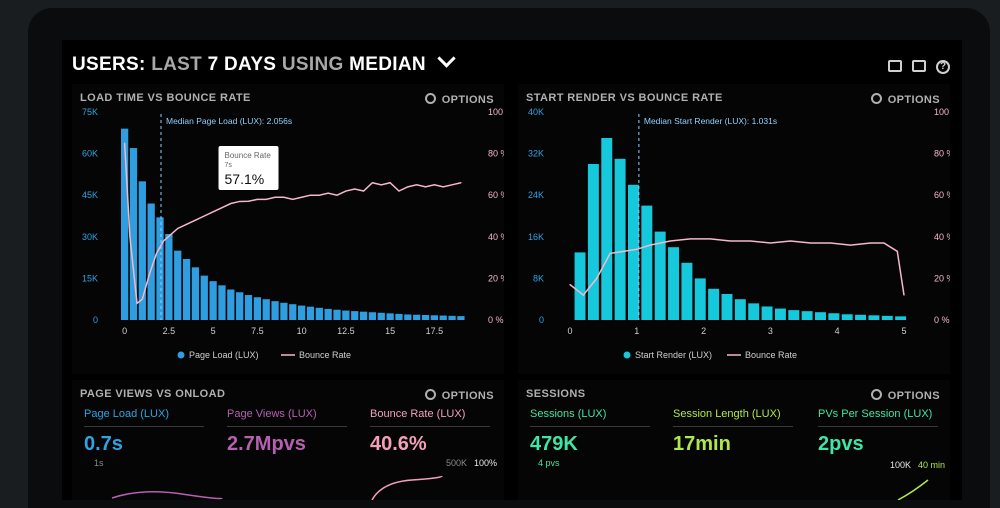 This screenshot has height=508, width=1000. I want to click on metric-value: 0.7s, so click(103, 444).